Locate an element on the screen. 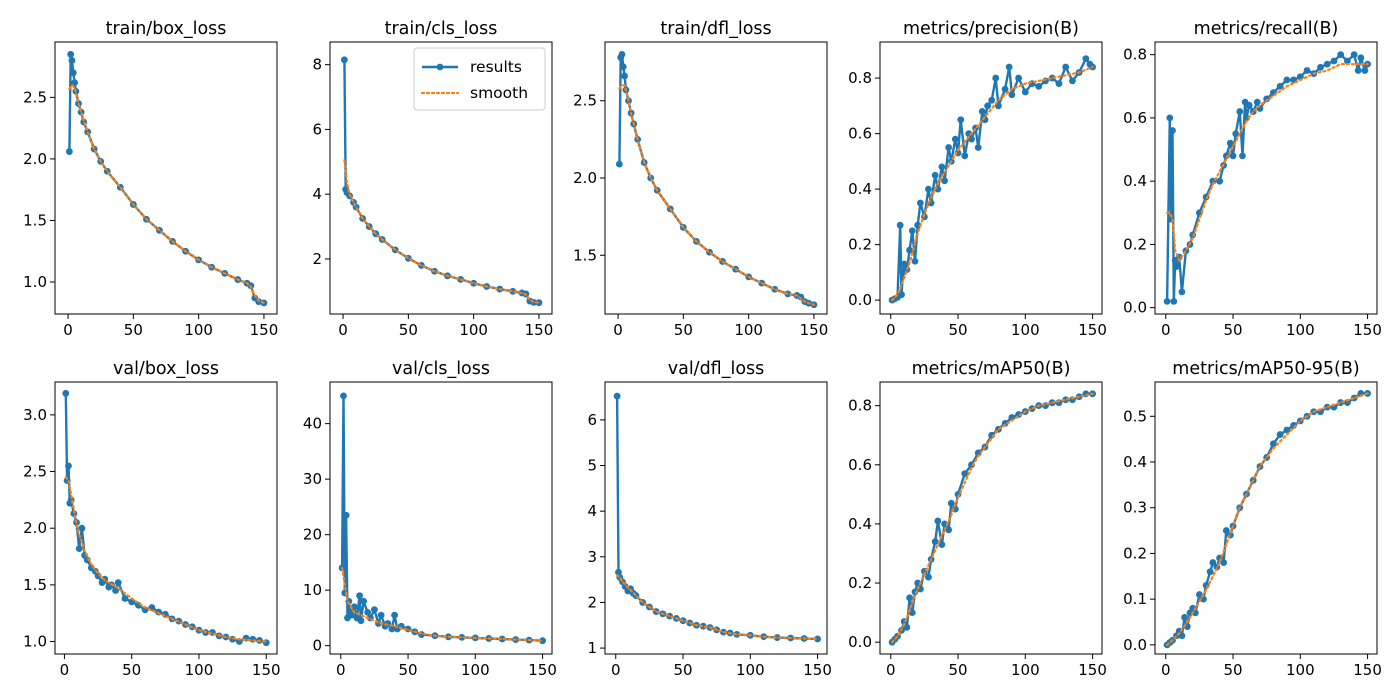 This screenshot has height=700, width=1400. y-tick-label: 0.2 is located at coordinates (860, 245).